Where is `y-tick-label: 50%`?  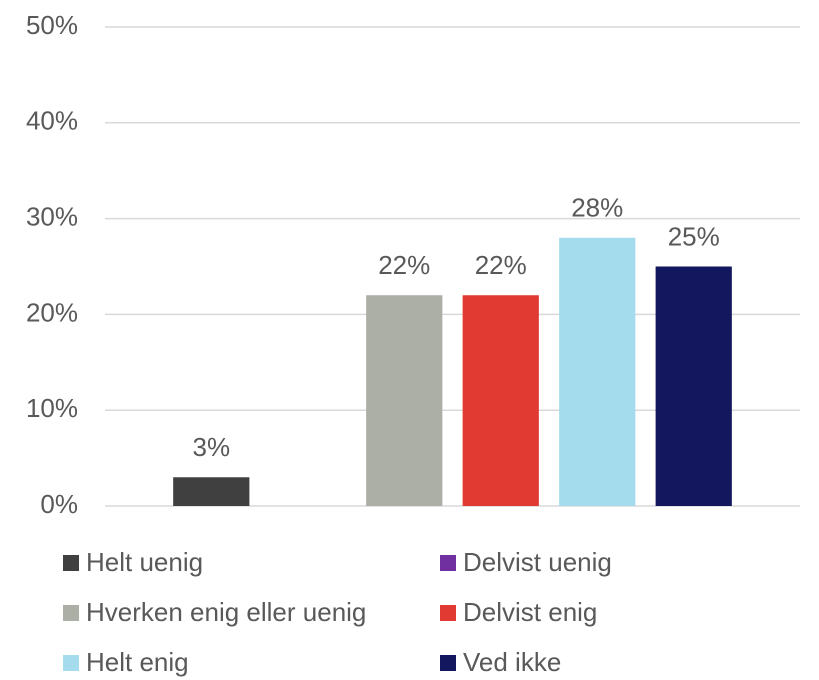 y-tick-label: 50% is located at coordinates (52, 25).